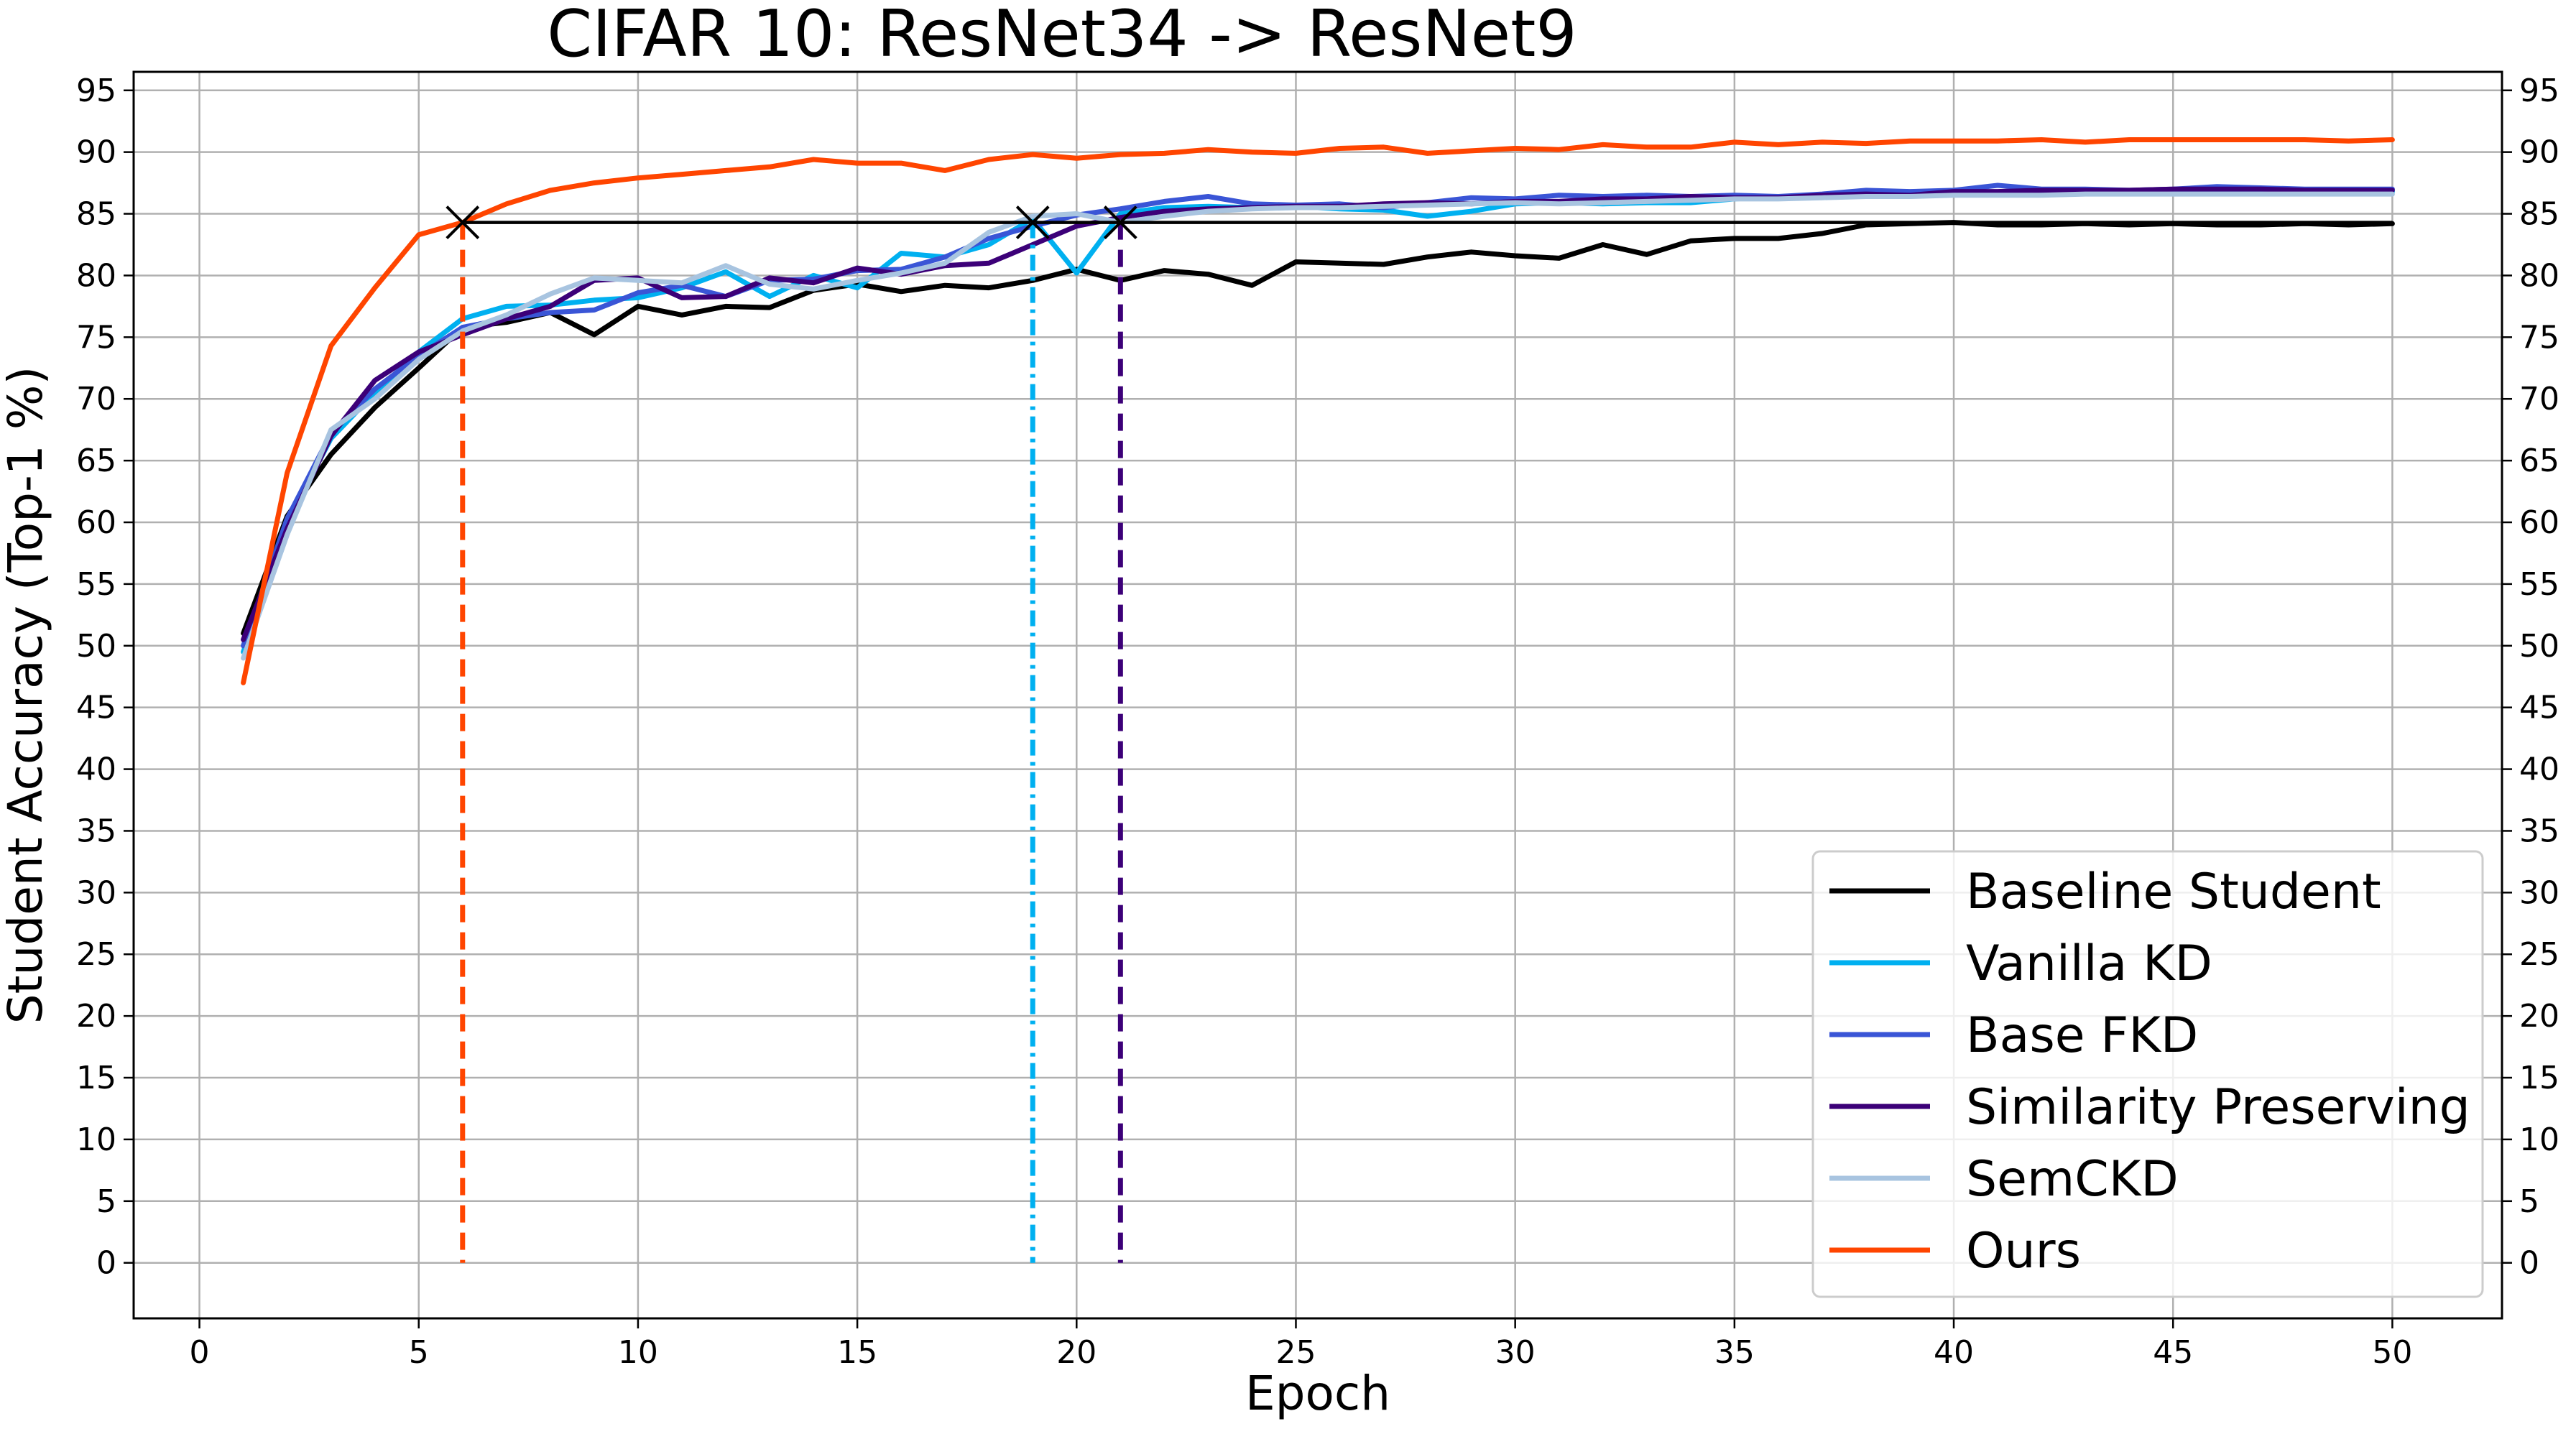 This screenshot has height=1429, width=2576. I want to click on y-tick-label-left: 95, so click(96, 91).